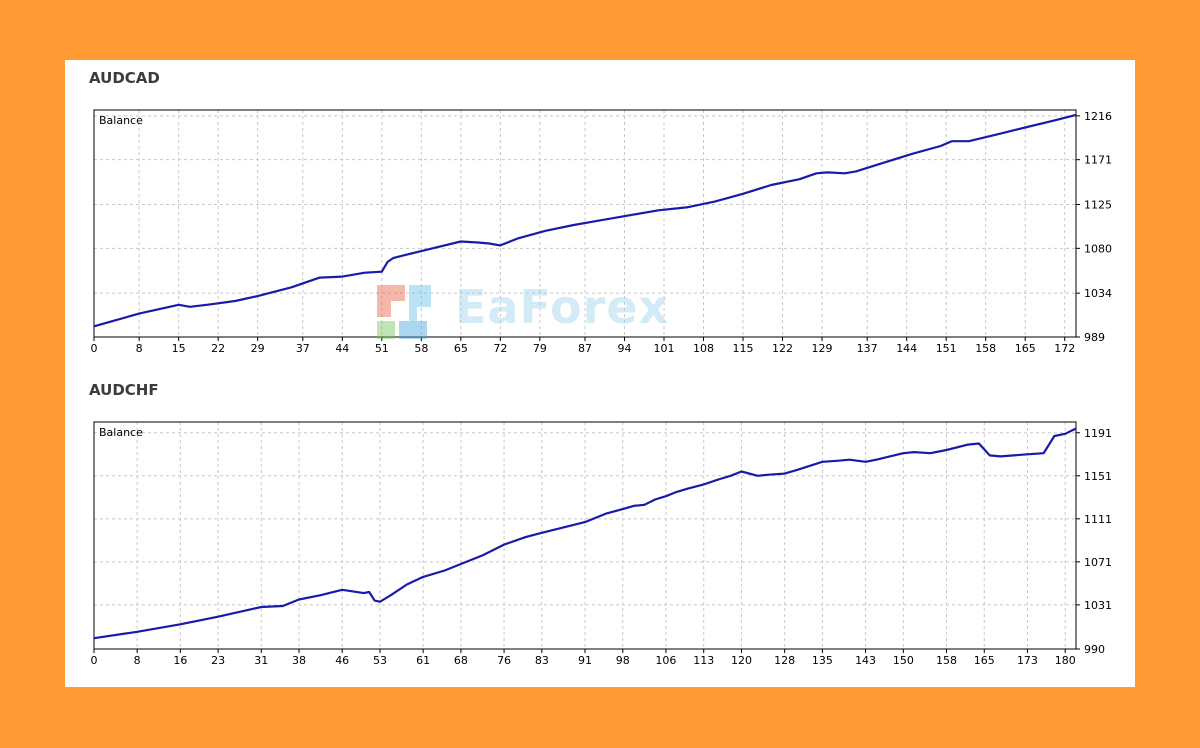  Describe the element at coordinates (404, 312) in the screenshot. I see `eaforex-logo-icon` at that location.